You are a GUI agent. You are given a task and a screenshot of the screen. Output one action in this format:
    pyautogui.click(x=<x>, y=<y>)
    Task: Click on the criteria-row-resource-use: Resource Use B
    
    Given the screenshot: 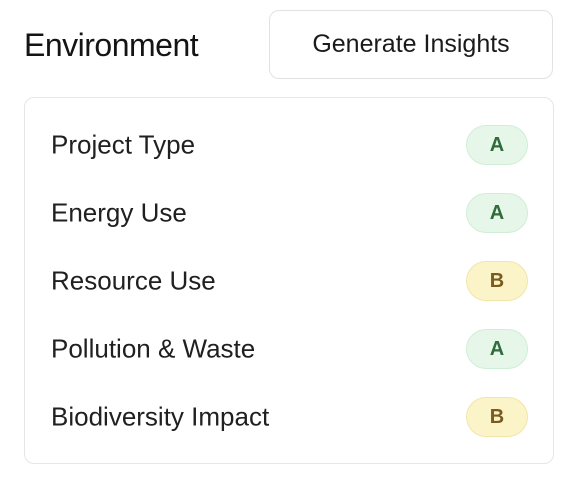 What is the action you would take?
    pyautogui.click(x=289, y=281)
    